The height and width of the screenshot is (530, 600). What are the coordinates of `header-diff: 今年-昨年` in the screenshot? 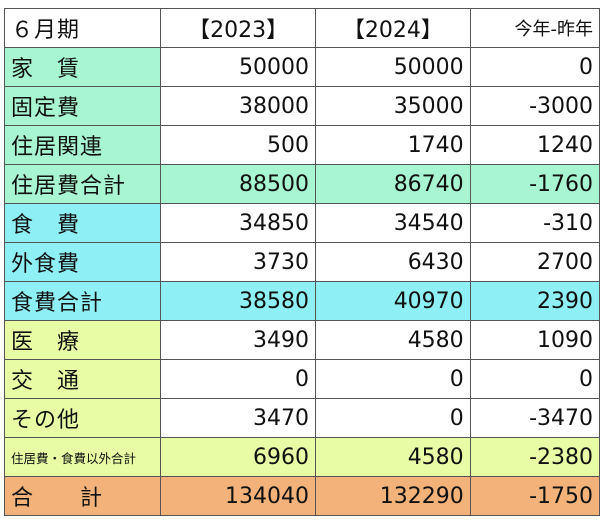 It's located at (534, 28).